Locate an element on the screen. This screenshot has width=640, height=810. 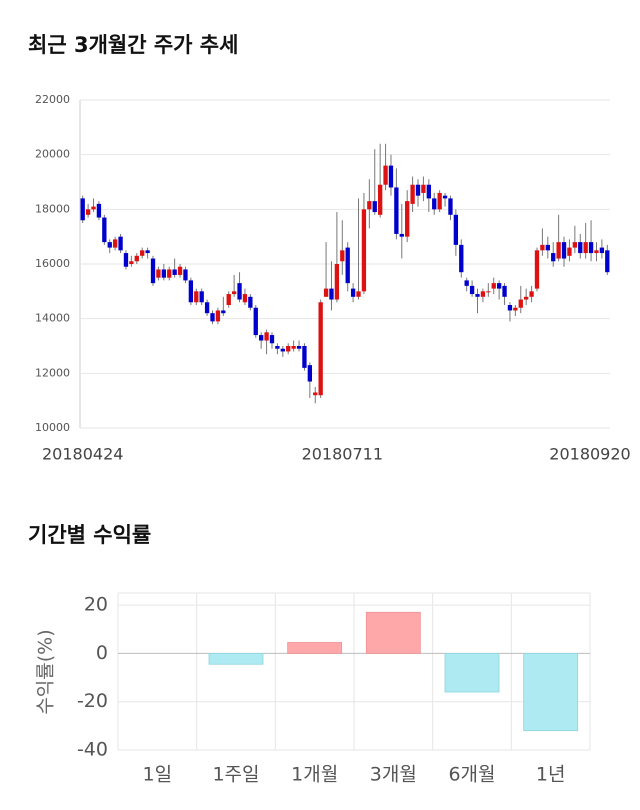
y-tick-label: 20 is located at coordinates (96, 605).